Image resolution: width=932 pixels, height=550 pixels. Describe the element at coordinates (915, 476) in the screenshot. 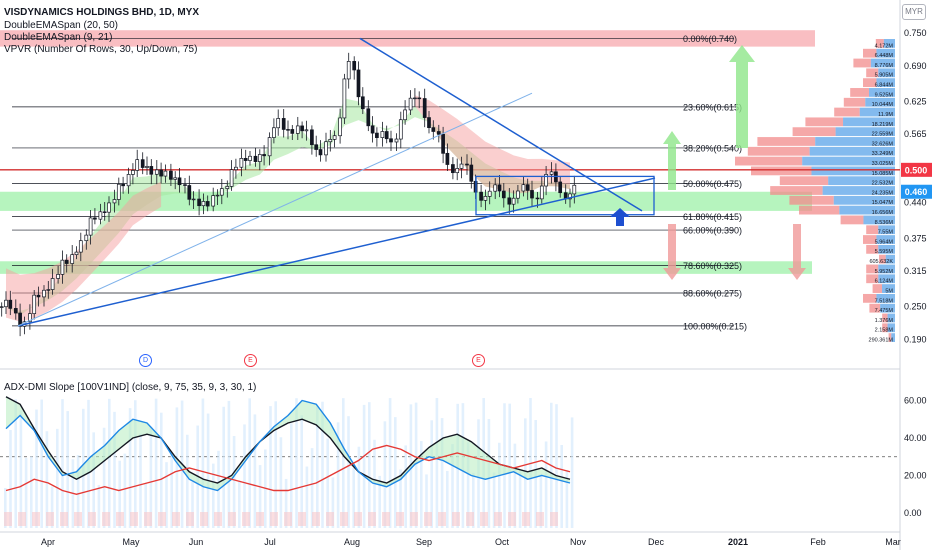

I see `oscillator-axis-tick-label: 20.00` at that location.